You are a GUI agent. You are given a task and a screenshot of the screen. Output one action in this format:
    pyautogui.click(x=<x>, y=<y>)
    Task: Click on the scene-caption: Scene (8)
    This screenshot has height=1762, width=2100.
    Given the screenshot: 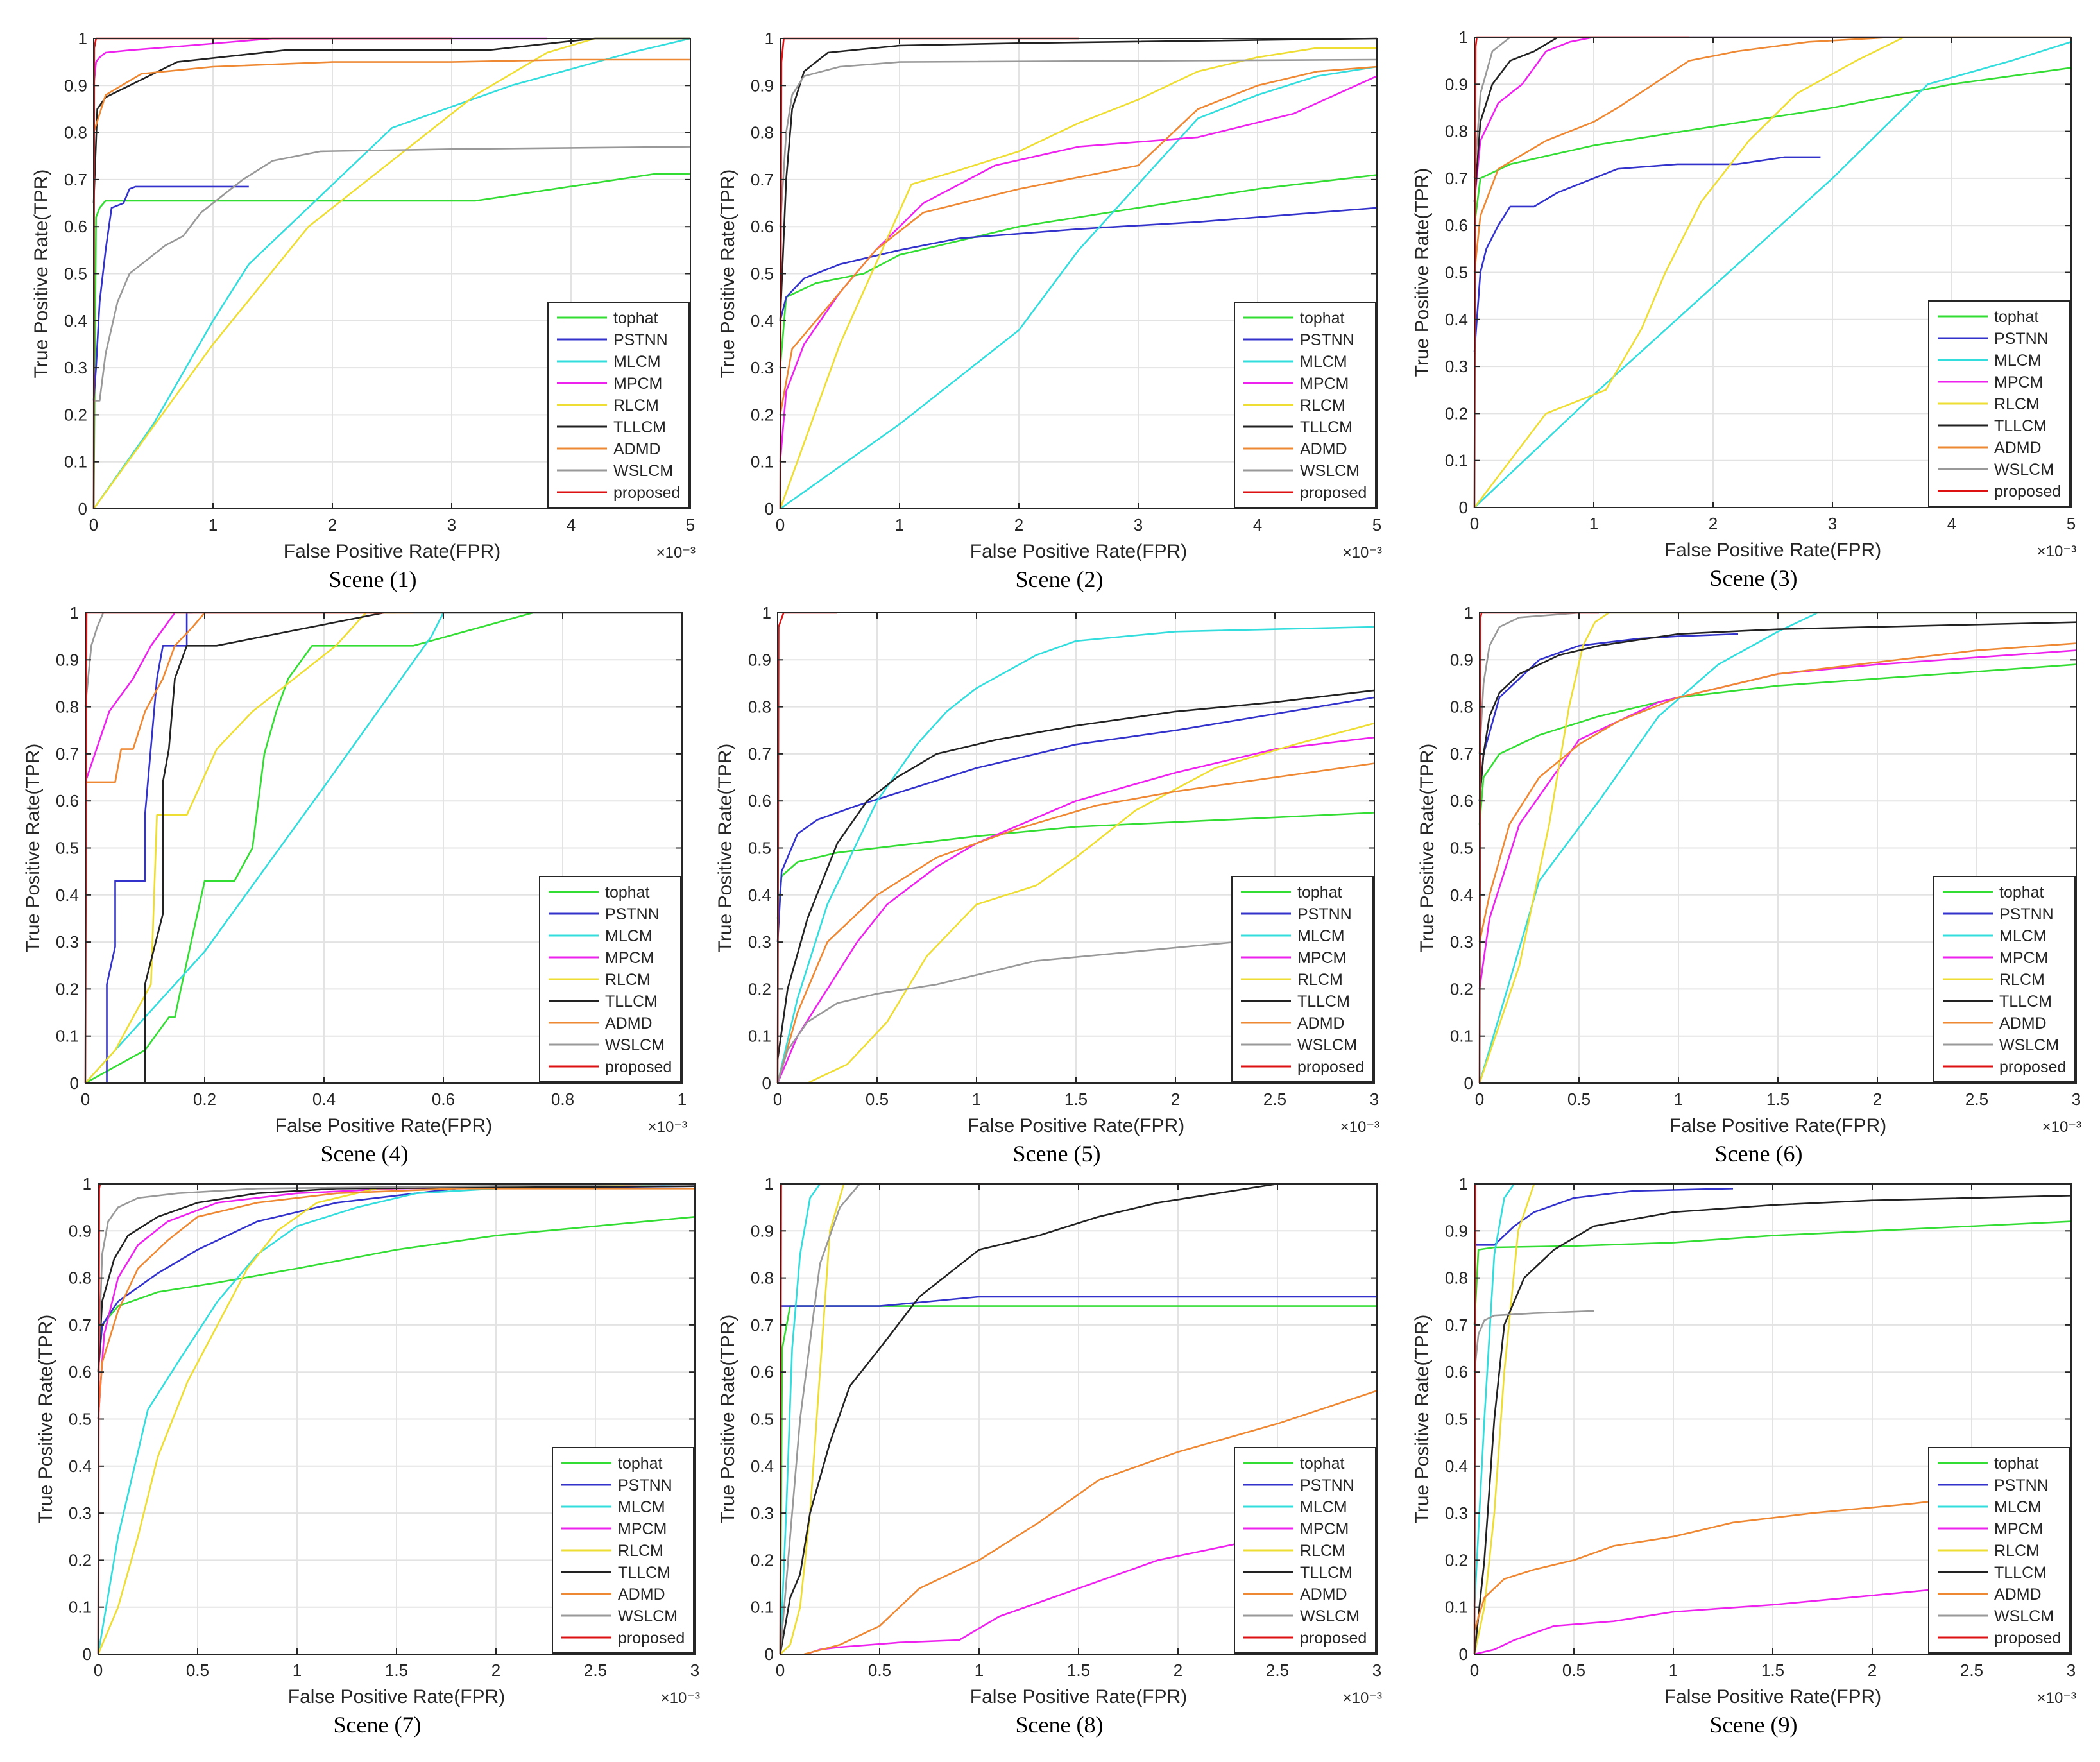 What is the action you would take?
    pyautogui.click(x=1060, y=1725)
    